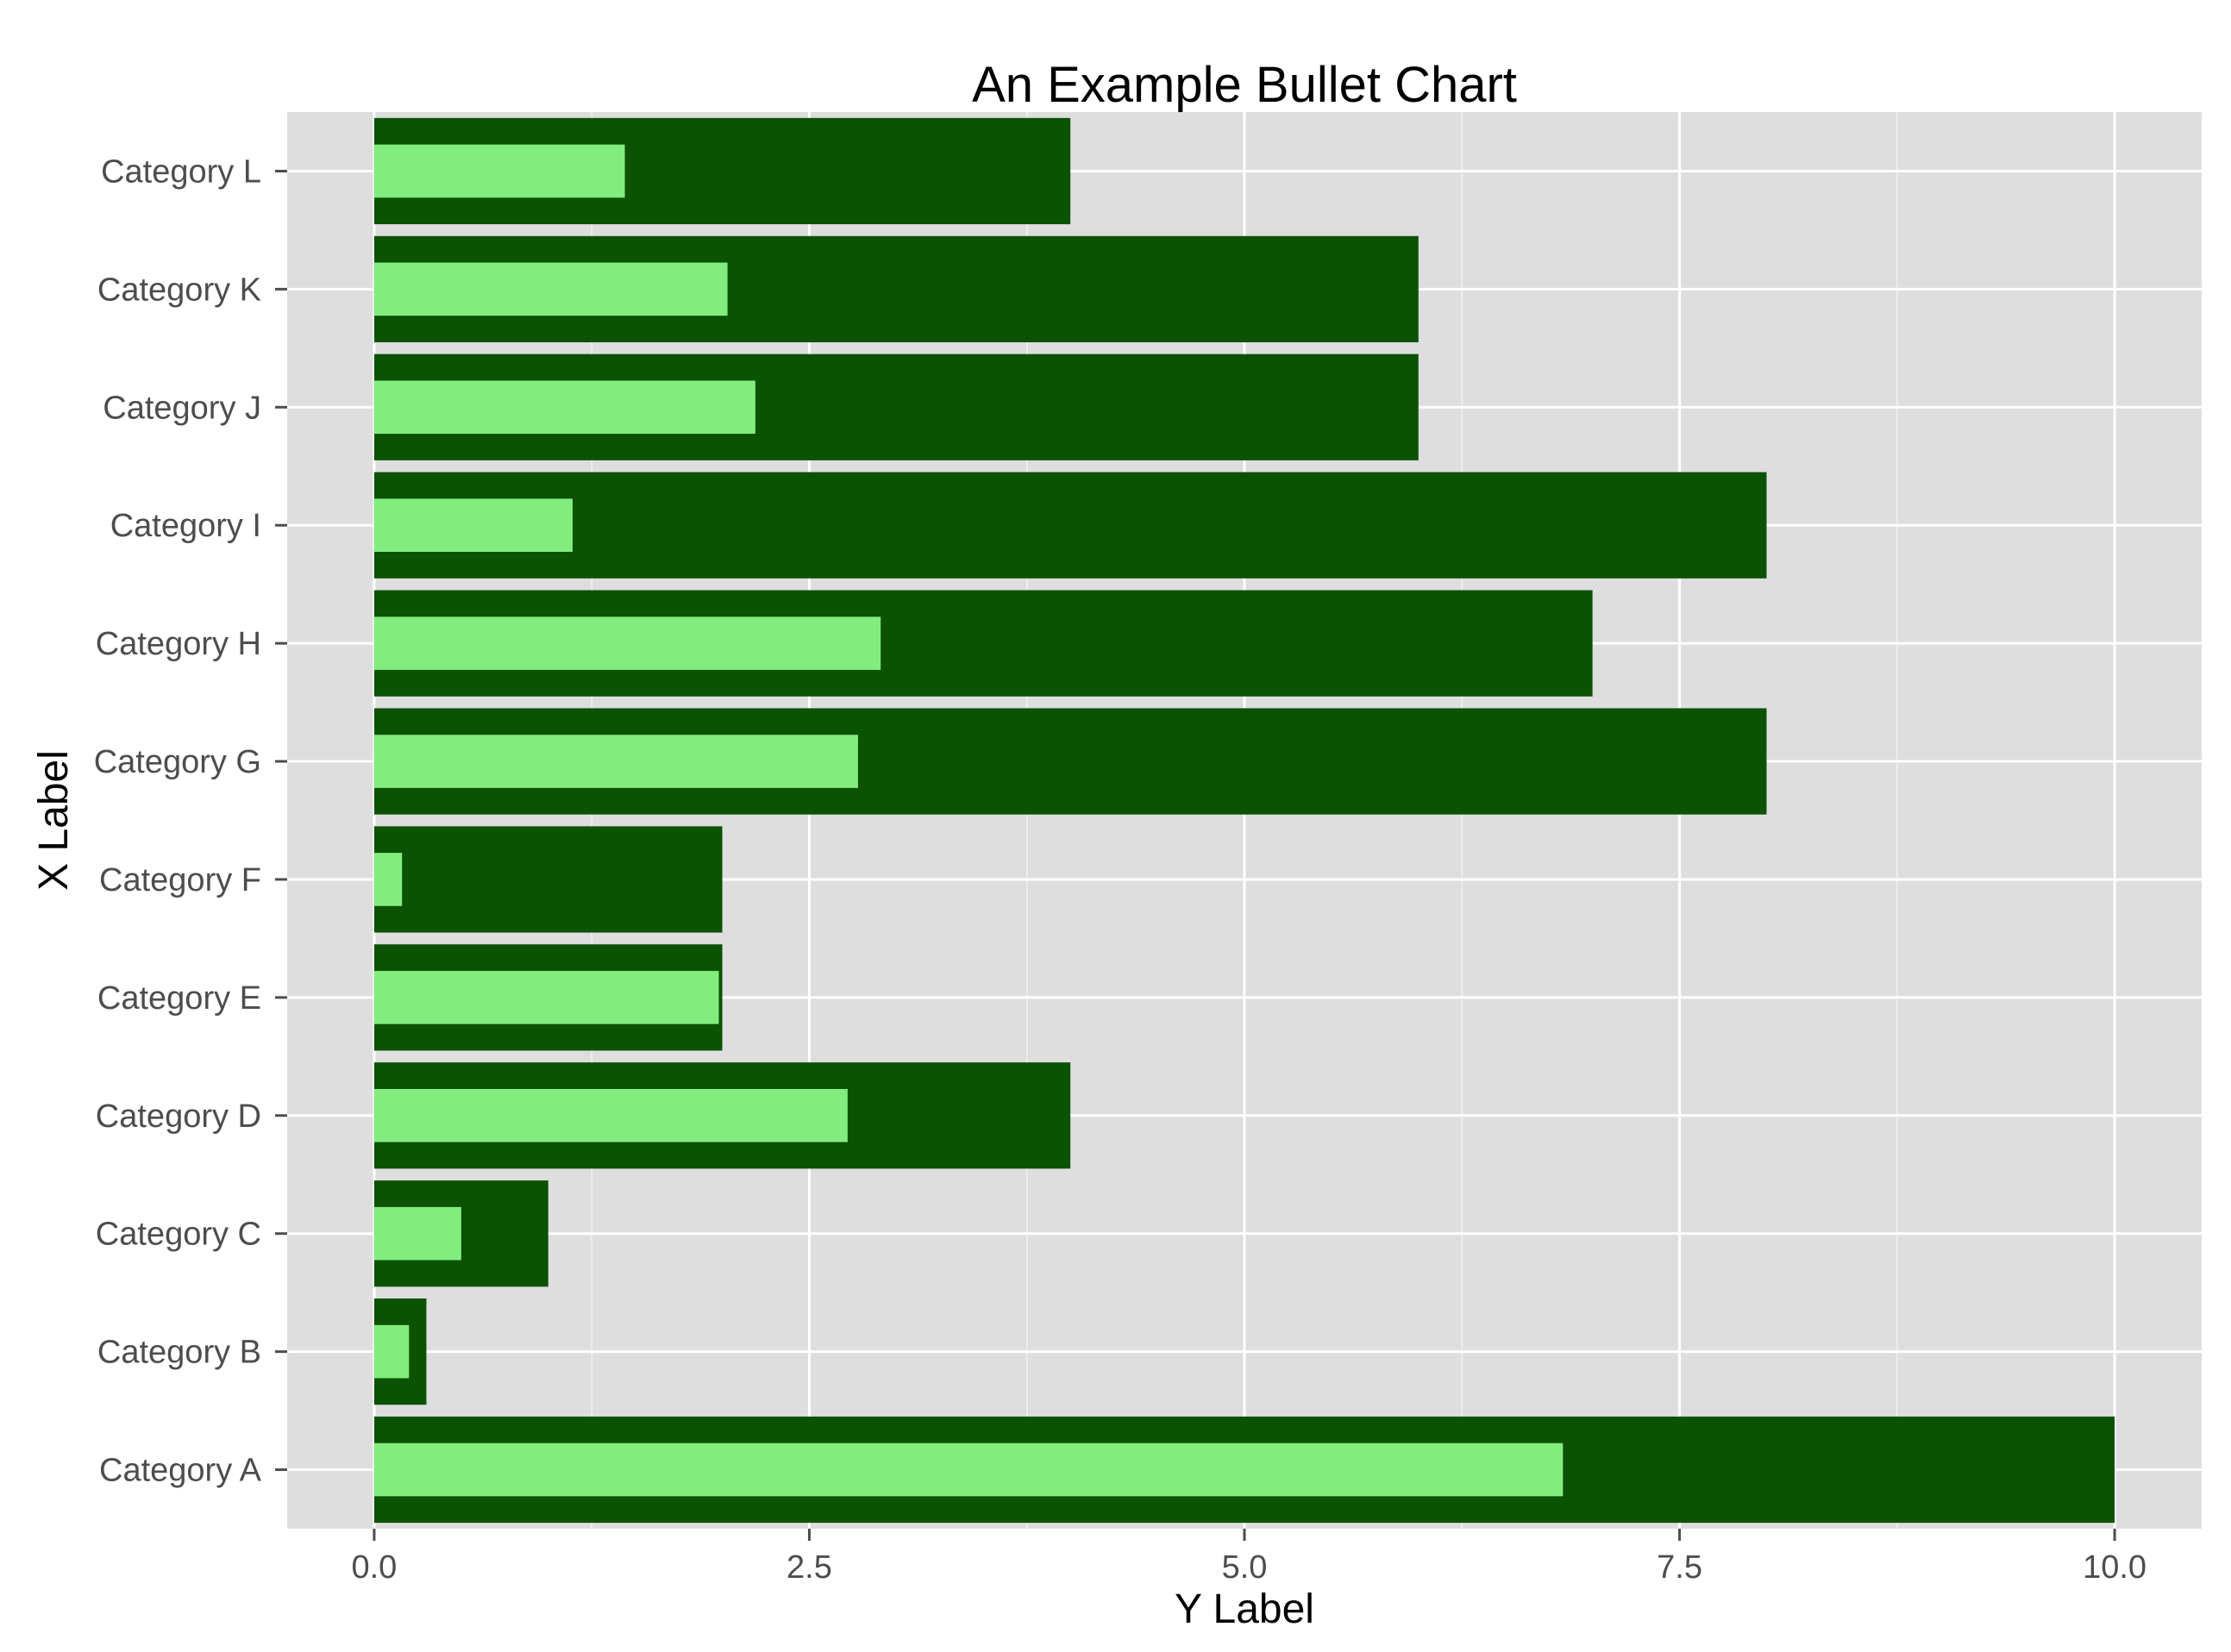 The width and height of the screenshot is (2231, 1652). Describe the element at coordinates (179, 998) in the screenshot. I see `y-tick-label: Category E` at that location.